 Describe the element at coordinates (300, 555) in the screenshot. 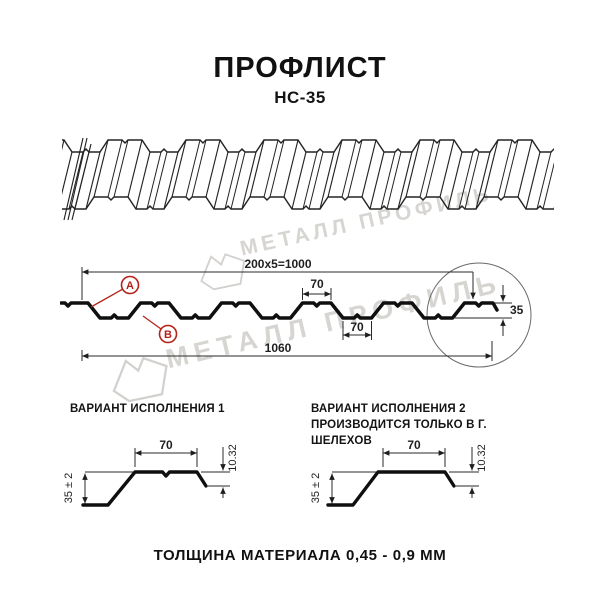

I see `material-thickness-note: ТОЛЩИНА МАТЕРИАЛА 0,45 - 0,9 ММ` at that location.